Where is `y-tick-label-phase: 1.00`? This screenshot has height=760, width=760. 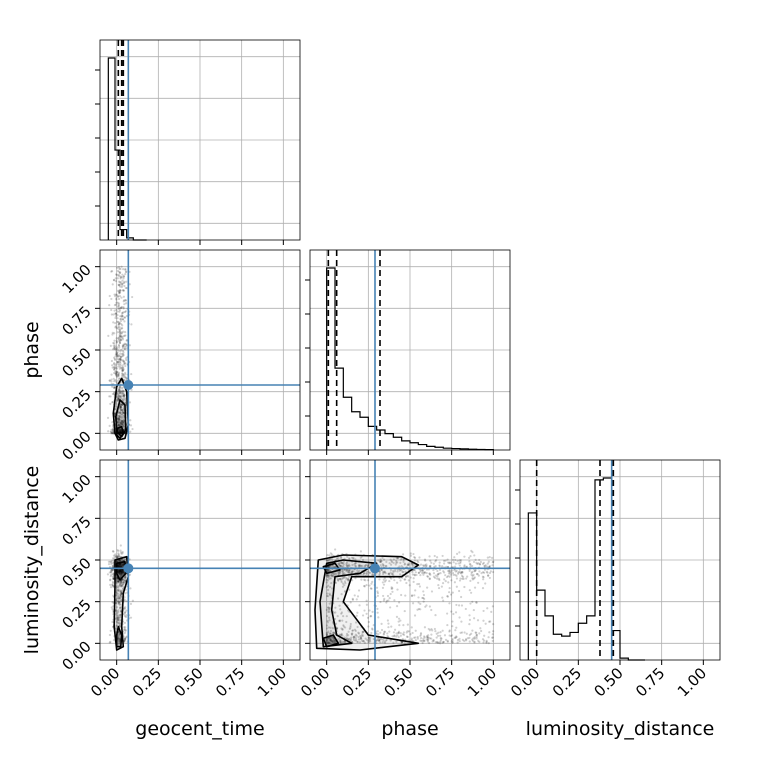
y-tick-label-phase: 1.00 is located at coordinates (76, 279).